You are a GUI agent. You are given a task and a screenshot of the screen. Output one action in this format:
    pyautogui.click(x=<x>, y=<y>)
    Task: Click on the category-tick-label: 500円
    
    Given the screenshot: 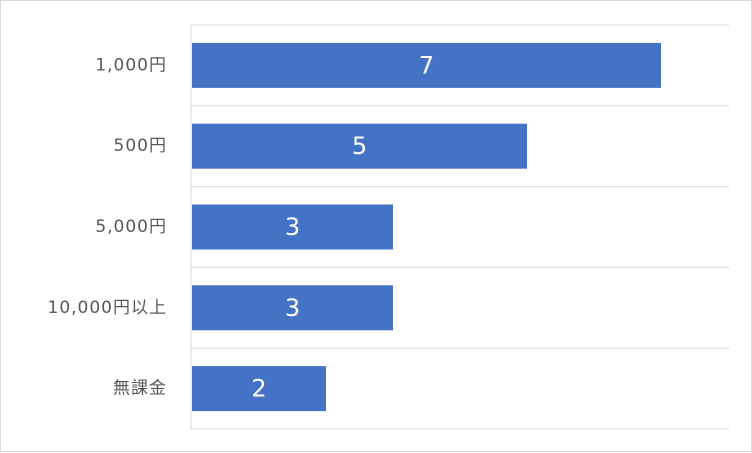 What is the action you would take?
    pyautogui.click(x=140, y=146)
    